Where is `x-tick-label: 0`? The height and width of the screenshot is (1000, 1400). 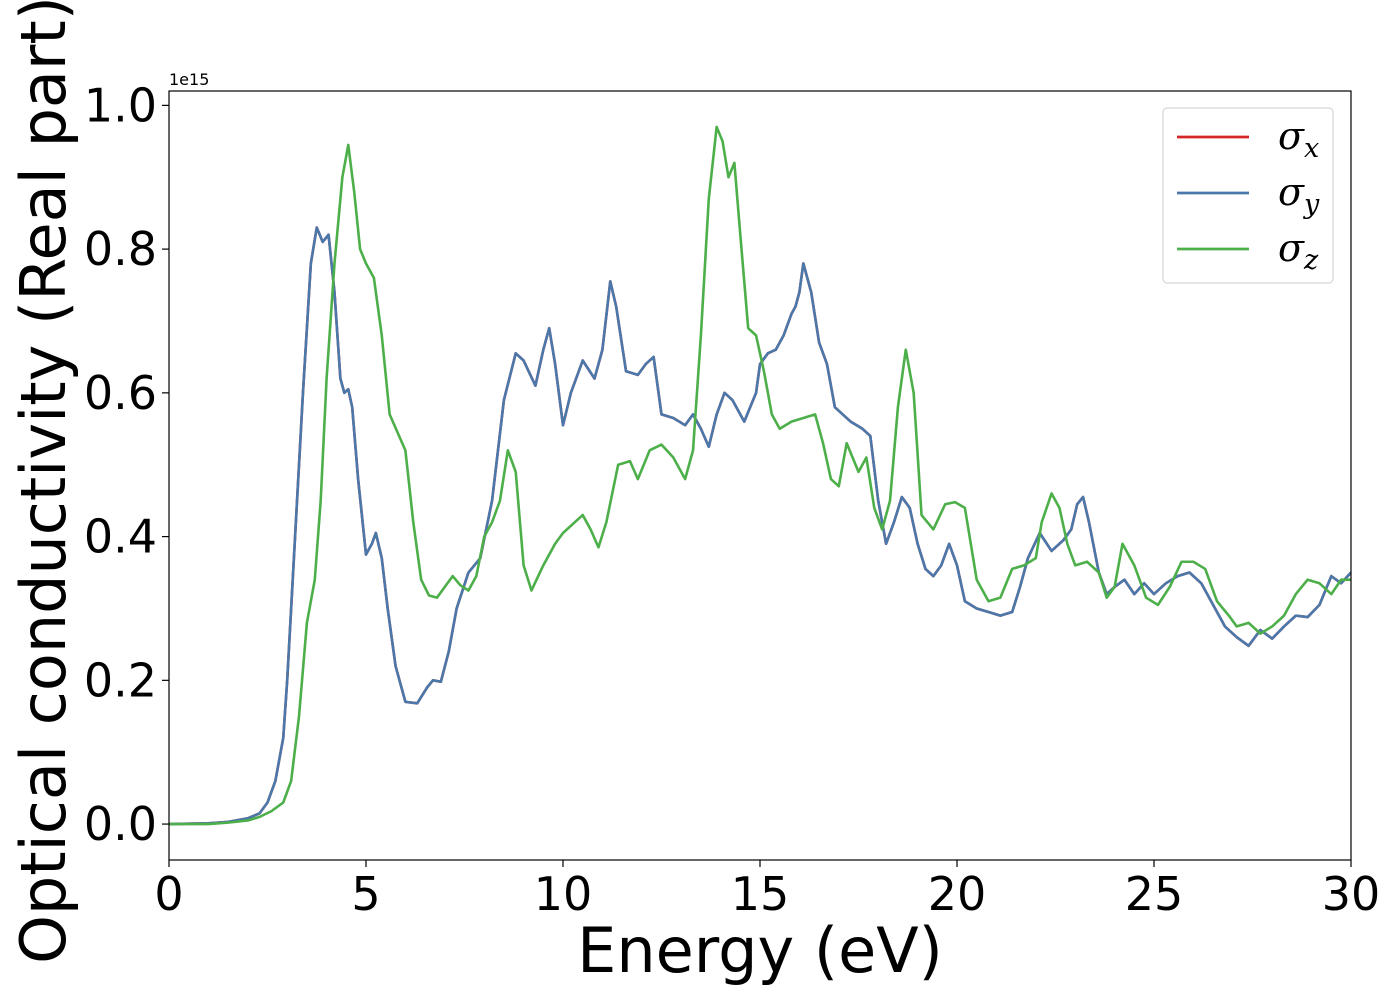 x-tick-label: 0 is located at coordinates (168, 894).